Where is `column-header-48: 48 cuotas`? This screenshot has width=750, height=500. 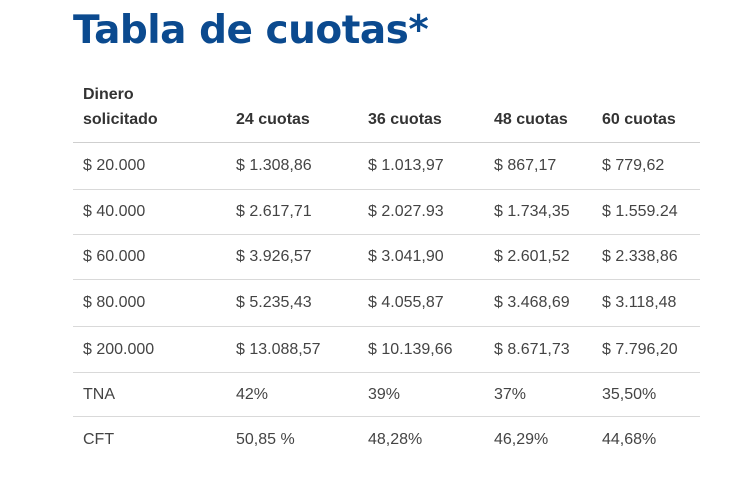 column-header-48: 48 cuotas is located at coordinates (538, 110).